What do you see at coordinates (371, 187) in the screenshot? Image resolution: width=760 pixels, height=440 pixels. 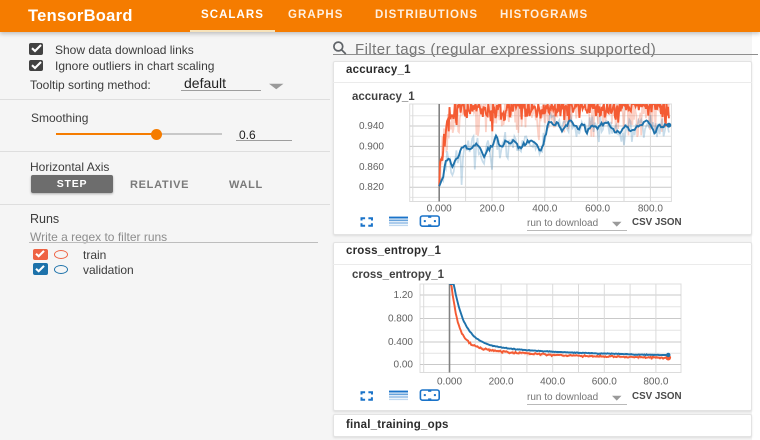 I see `svg-text: 0.820` at bounding box center [371, 187].